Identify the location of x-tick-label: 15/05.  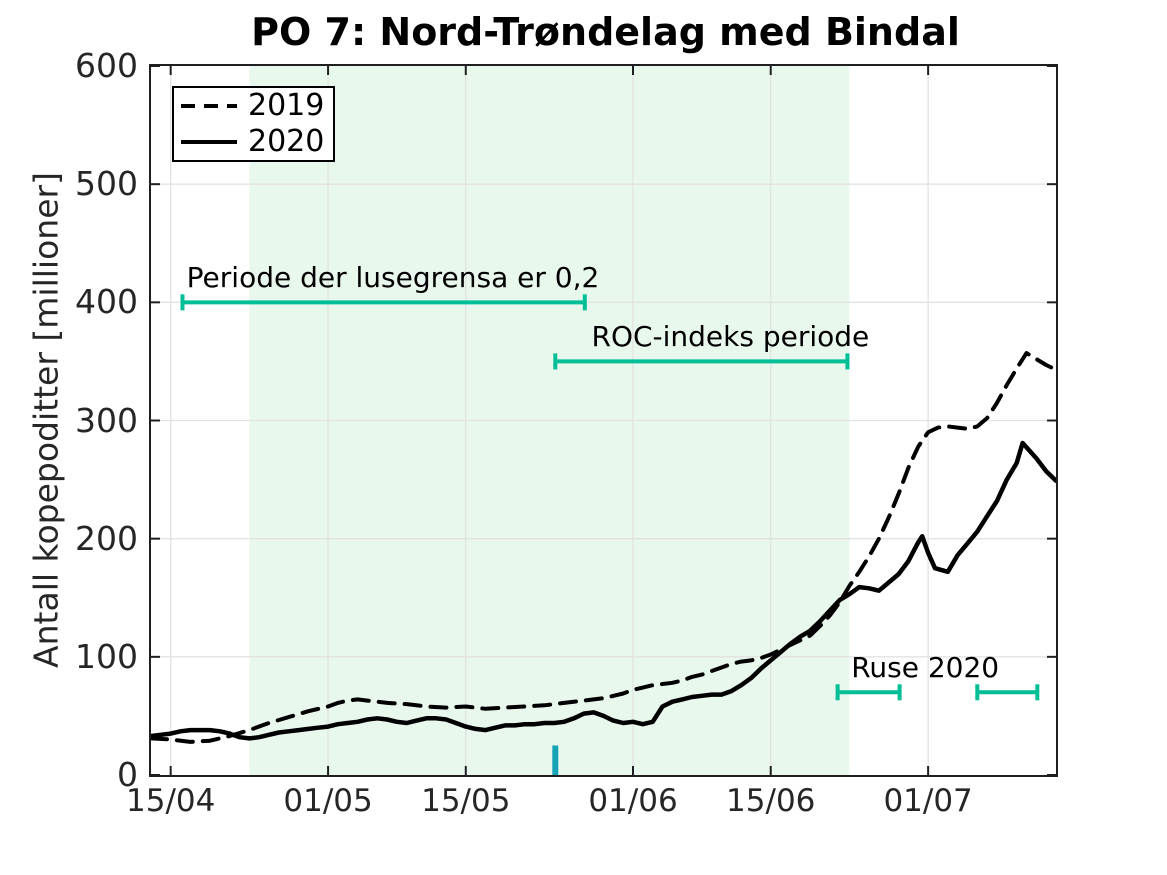
(466, 801).